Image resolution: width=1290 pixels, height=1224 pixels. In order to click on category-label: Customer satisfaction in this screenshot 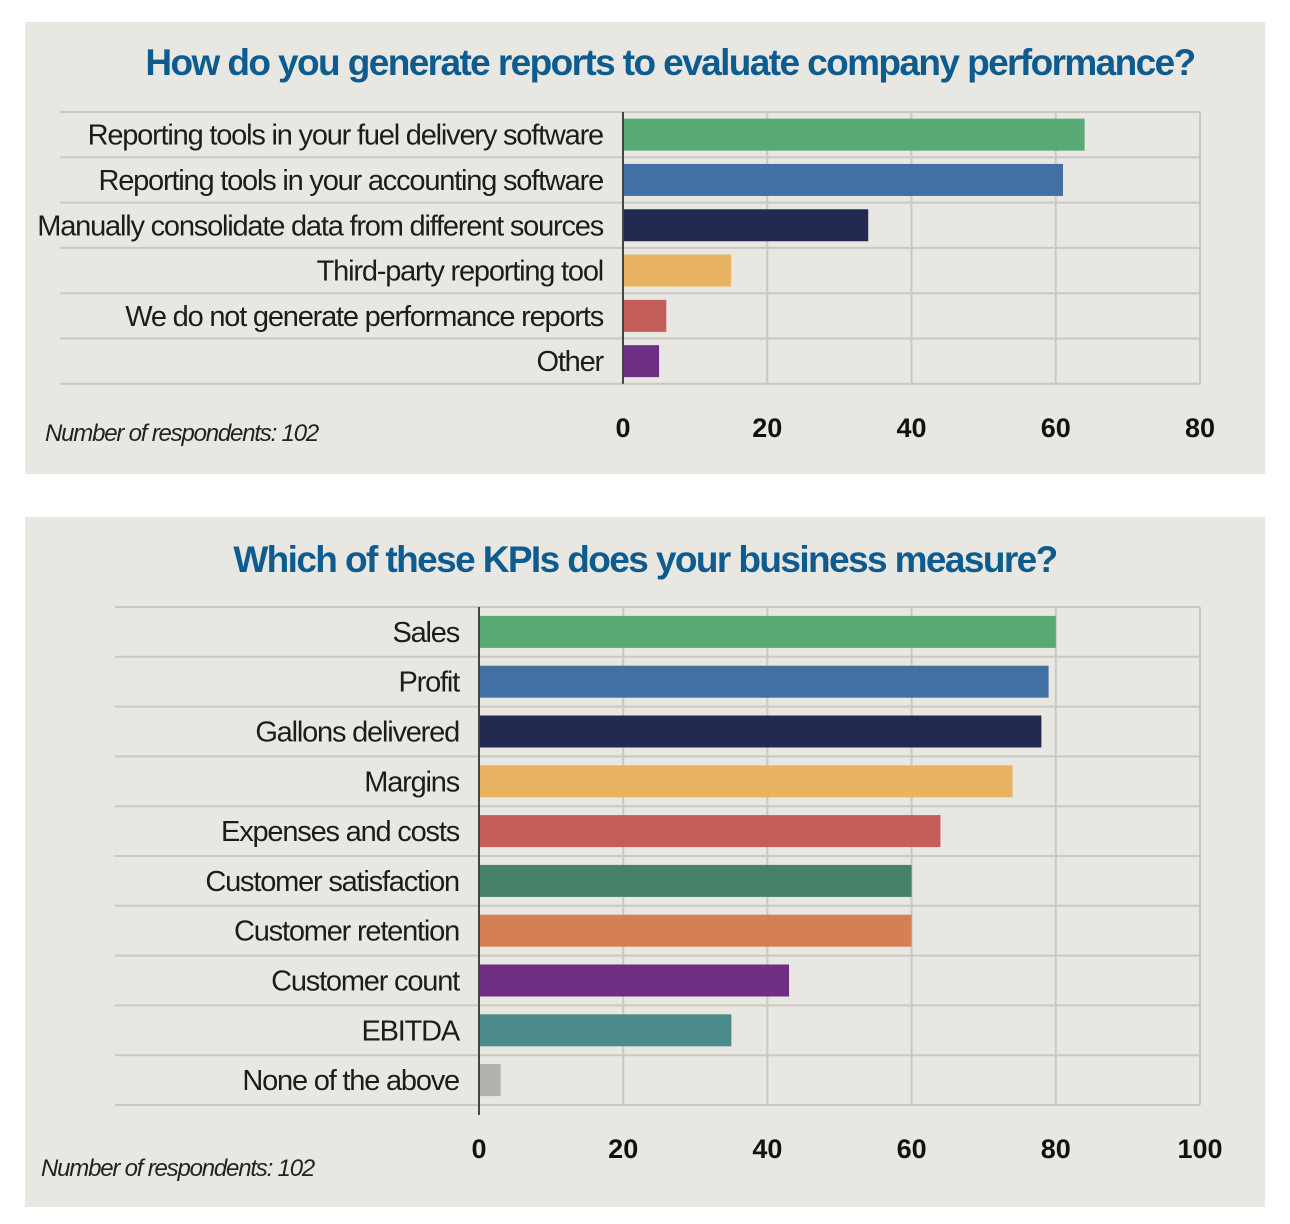, I will do `click(332, 882)`.